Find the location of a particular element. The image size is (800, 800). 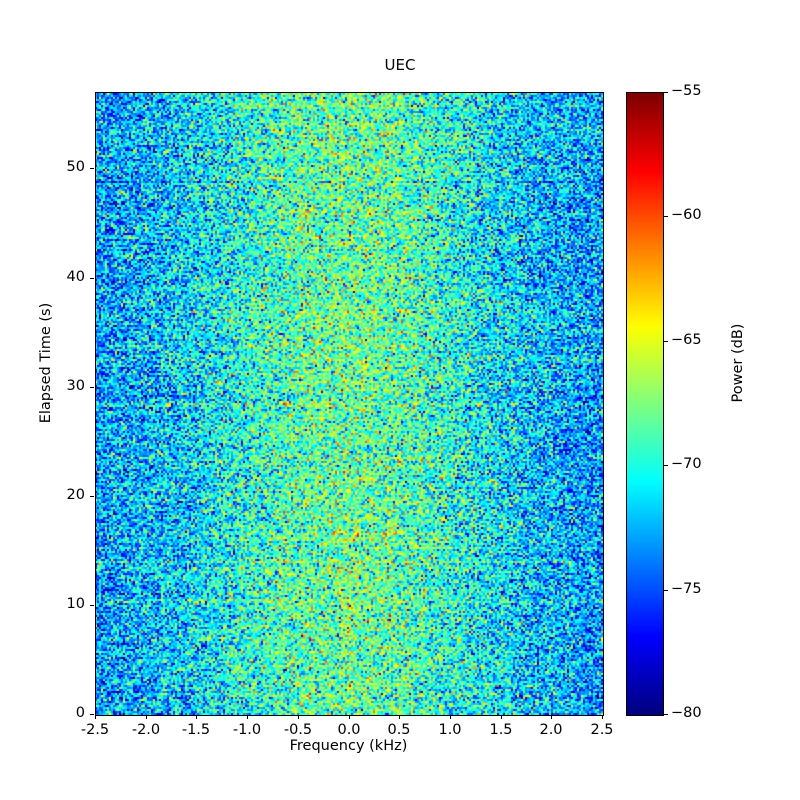

colorbar-tick-label: −75 is located at coordinates (686, 589).